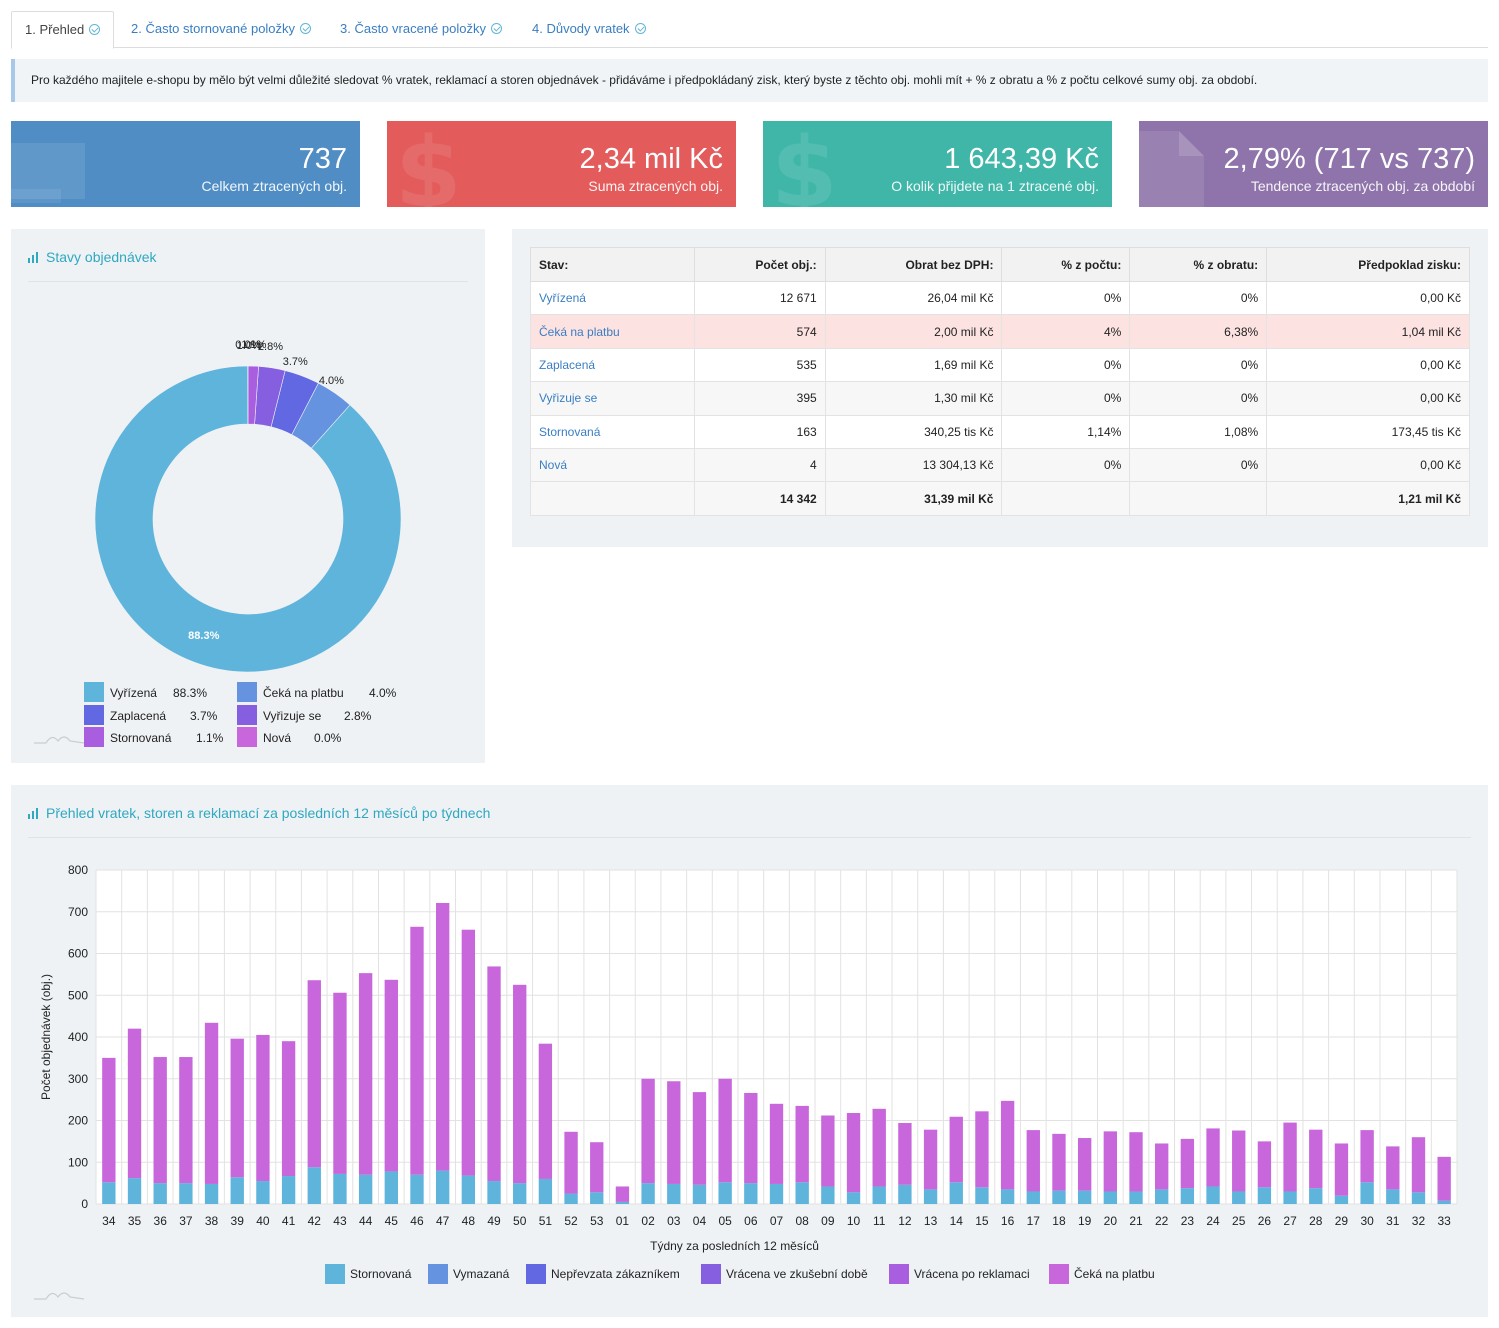 This screenshot has height=1328, width=1499. Describe the element at coordinates (63, 30) in the screenshot. I see `tab-prehled: 1. Přehled` at that location.